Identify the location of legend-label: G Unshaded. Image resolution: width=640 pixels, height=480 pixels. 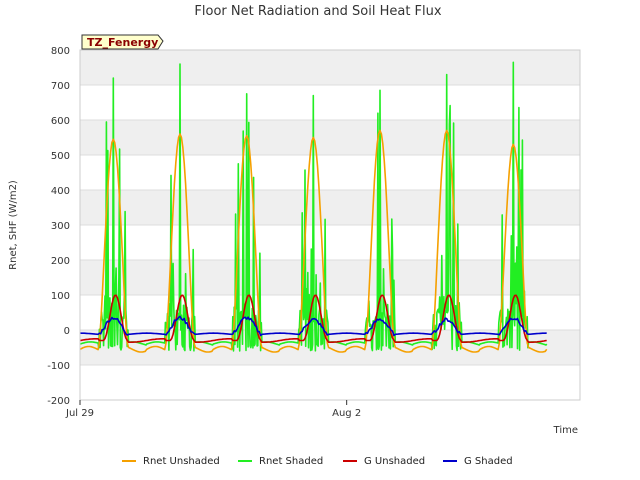
(394, 461).